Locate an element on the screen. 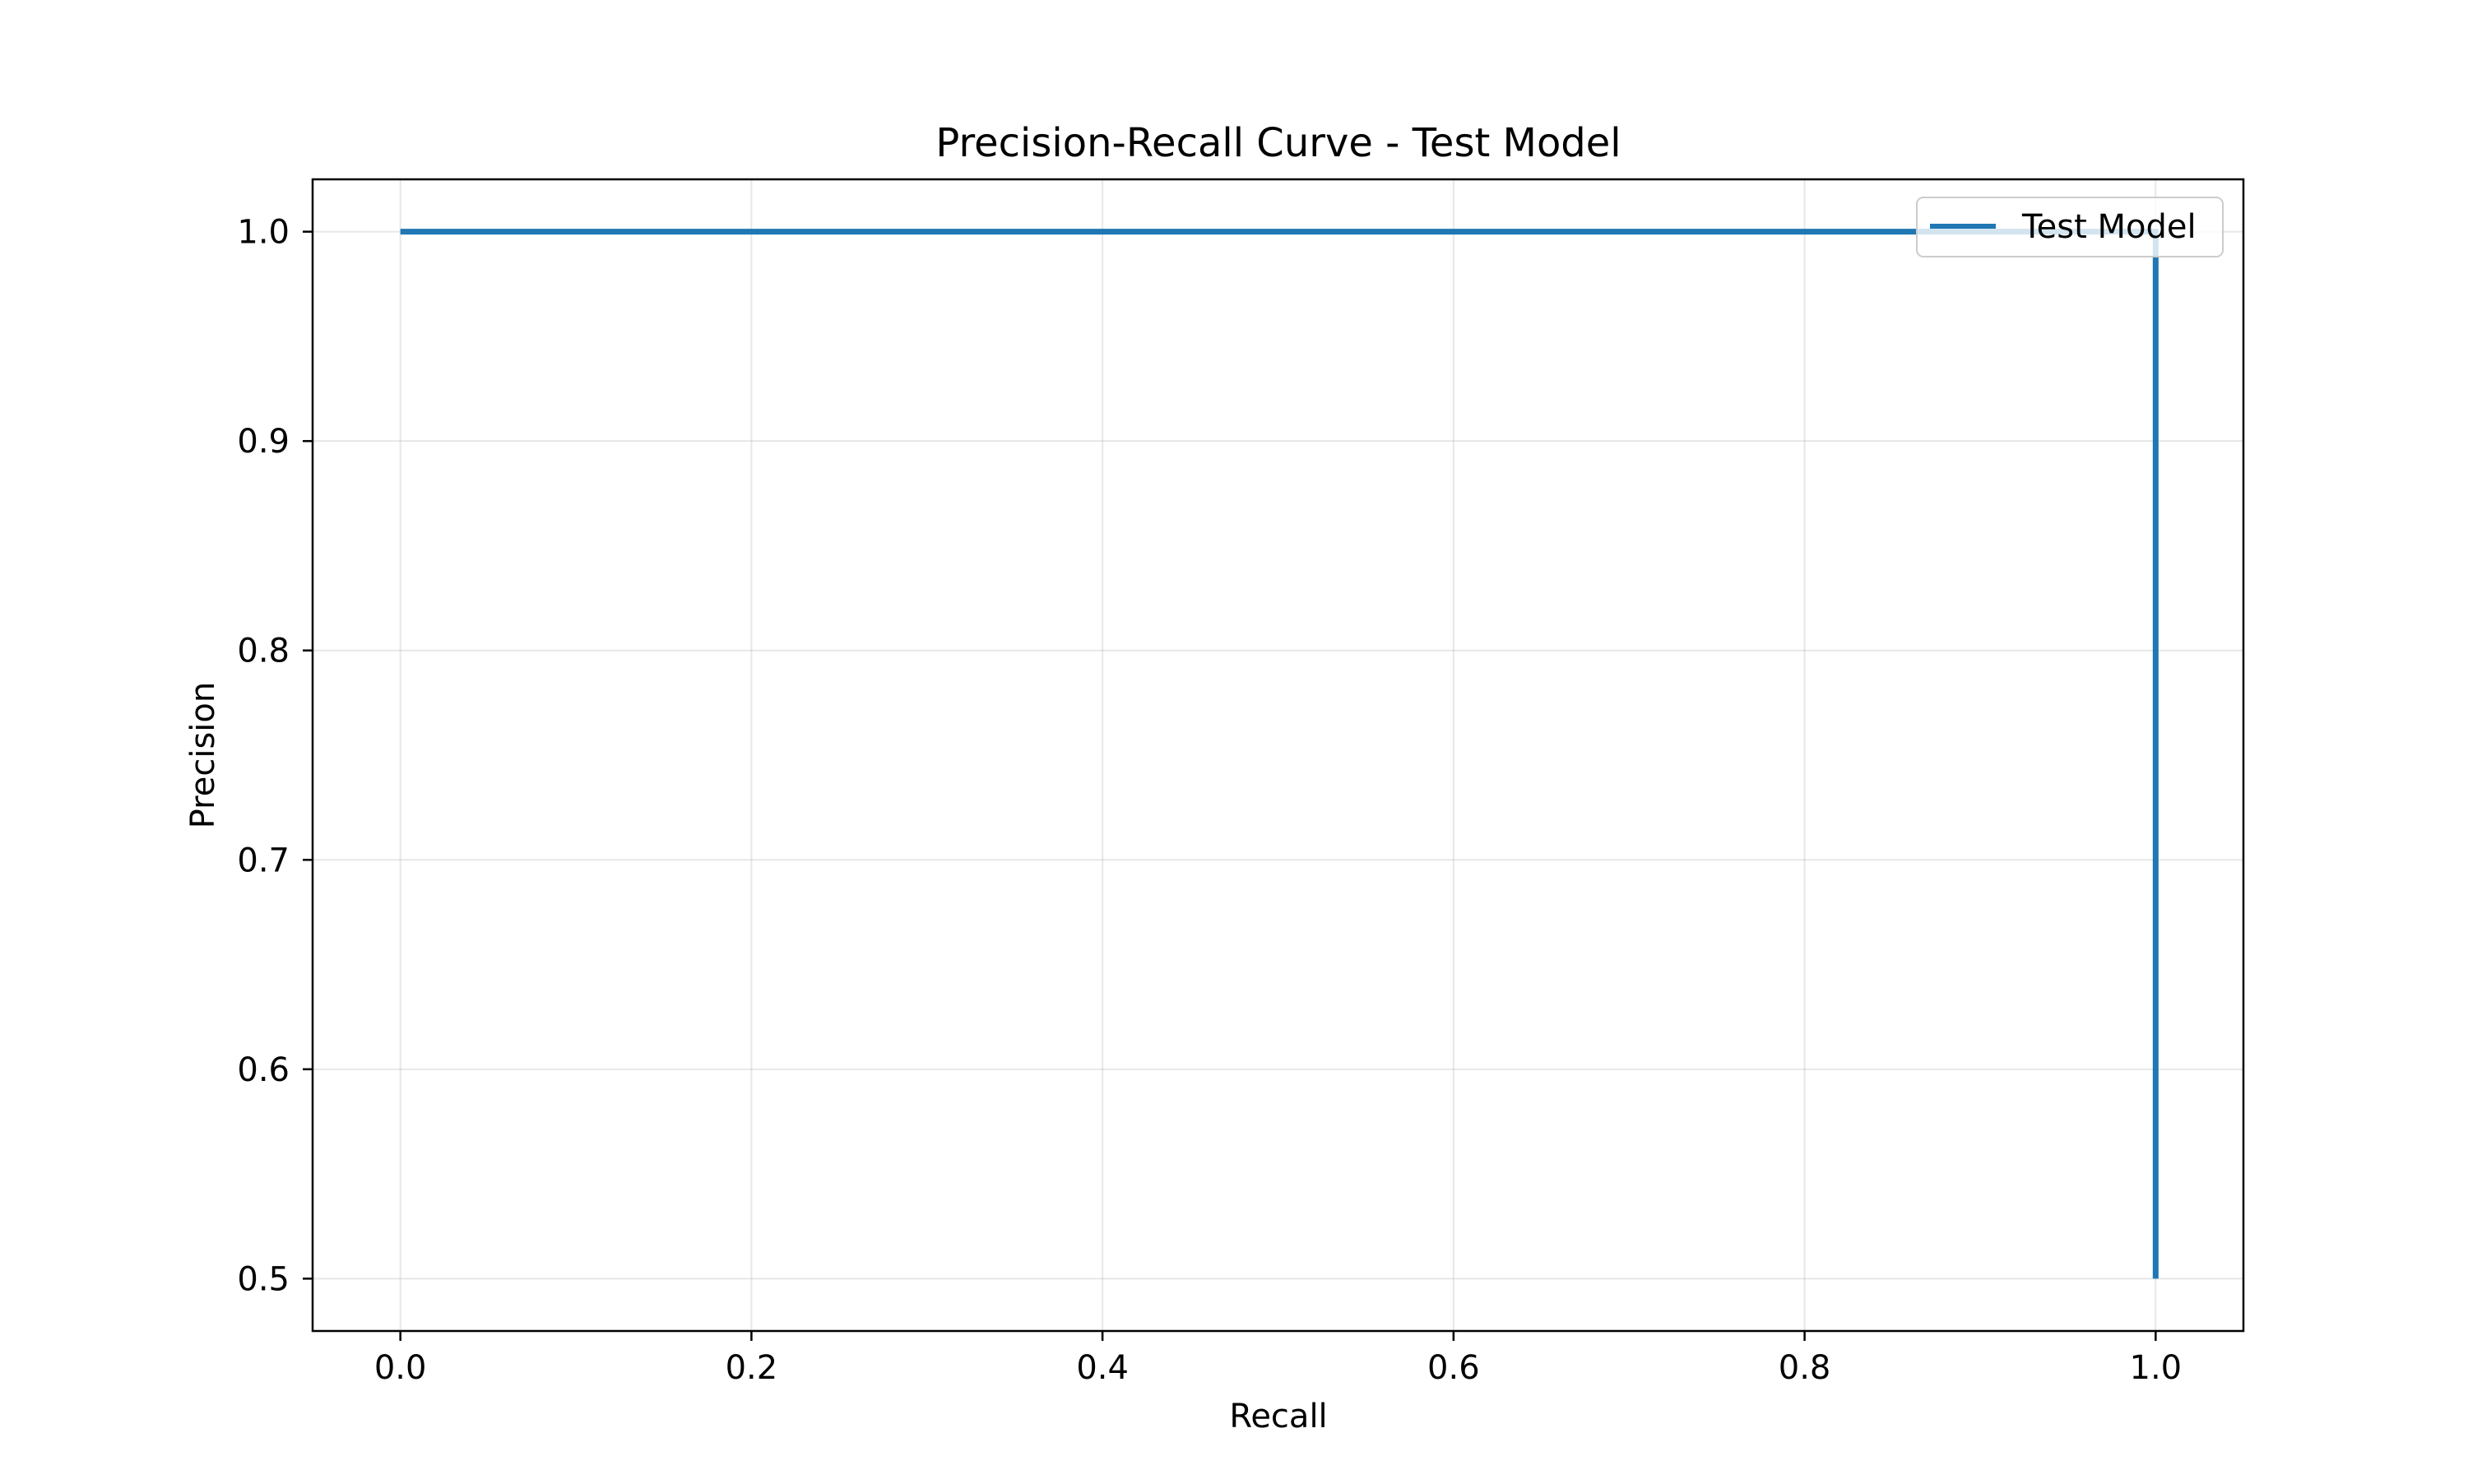 This screenshot has height=1484, width=2468. y-axis-ticks: 0.5 0.6 0.7 0.8 0.9 1.0 is located at coordinates (275, 756).